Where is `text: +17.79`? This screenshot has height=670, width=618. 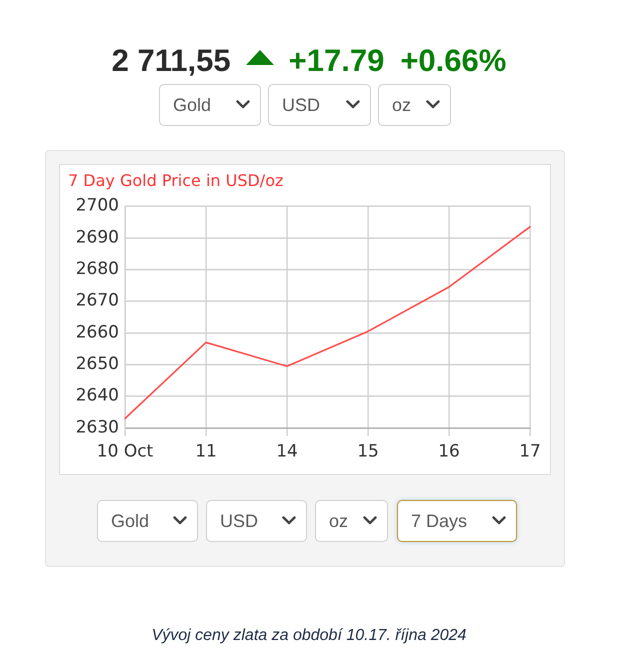
text: +17.79 is located at coordinates (336, 61).